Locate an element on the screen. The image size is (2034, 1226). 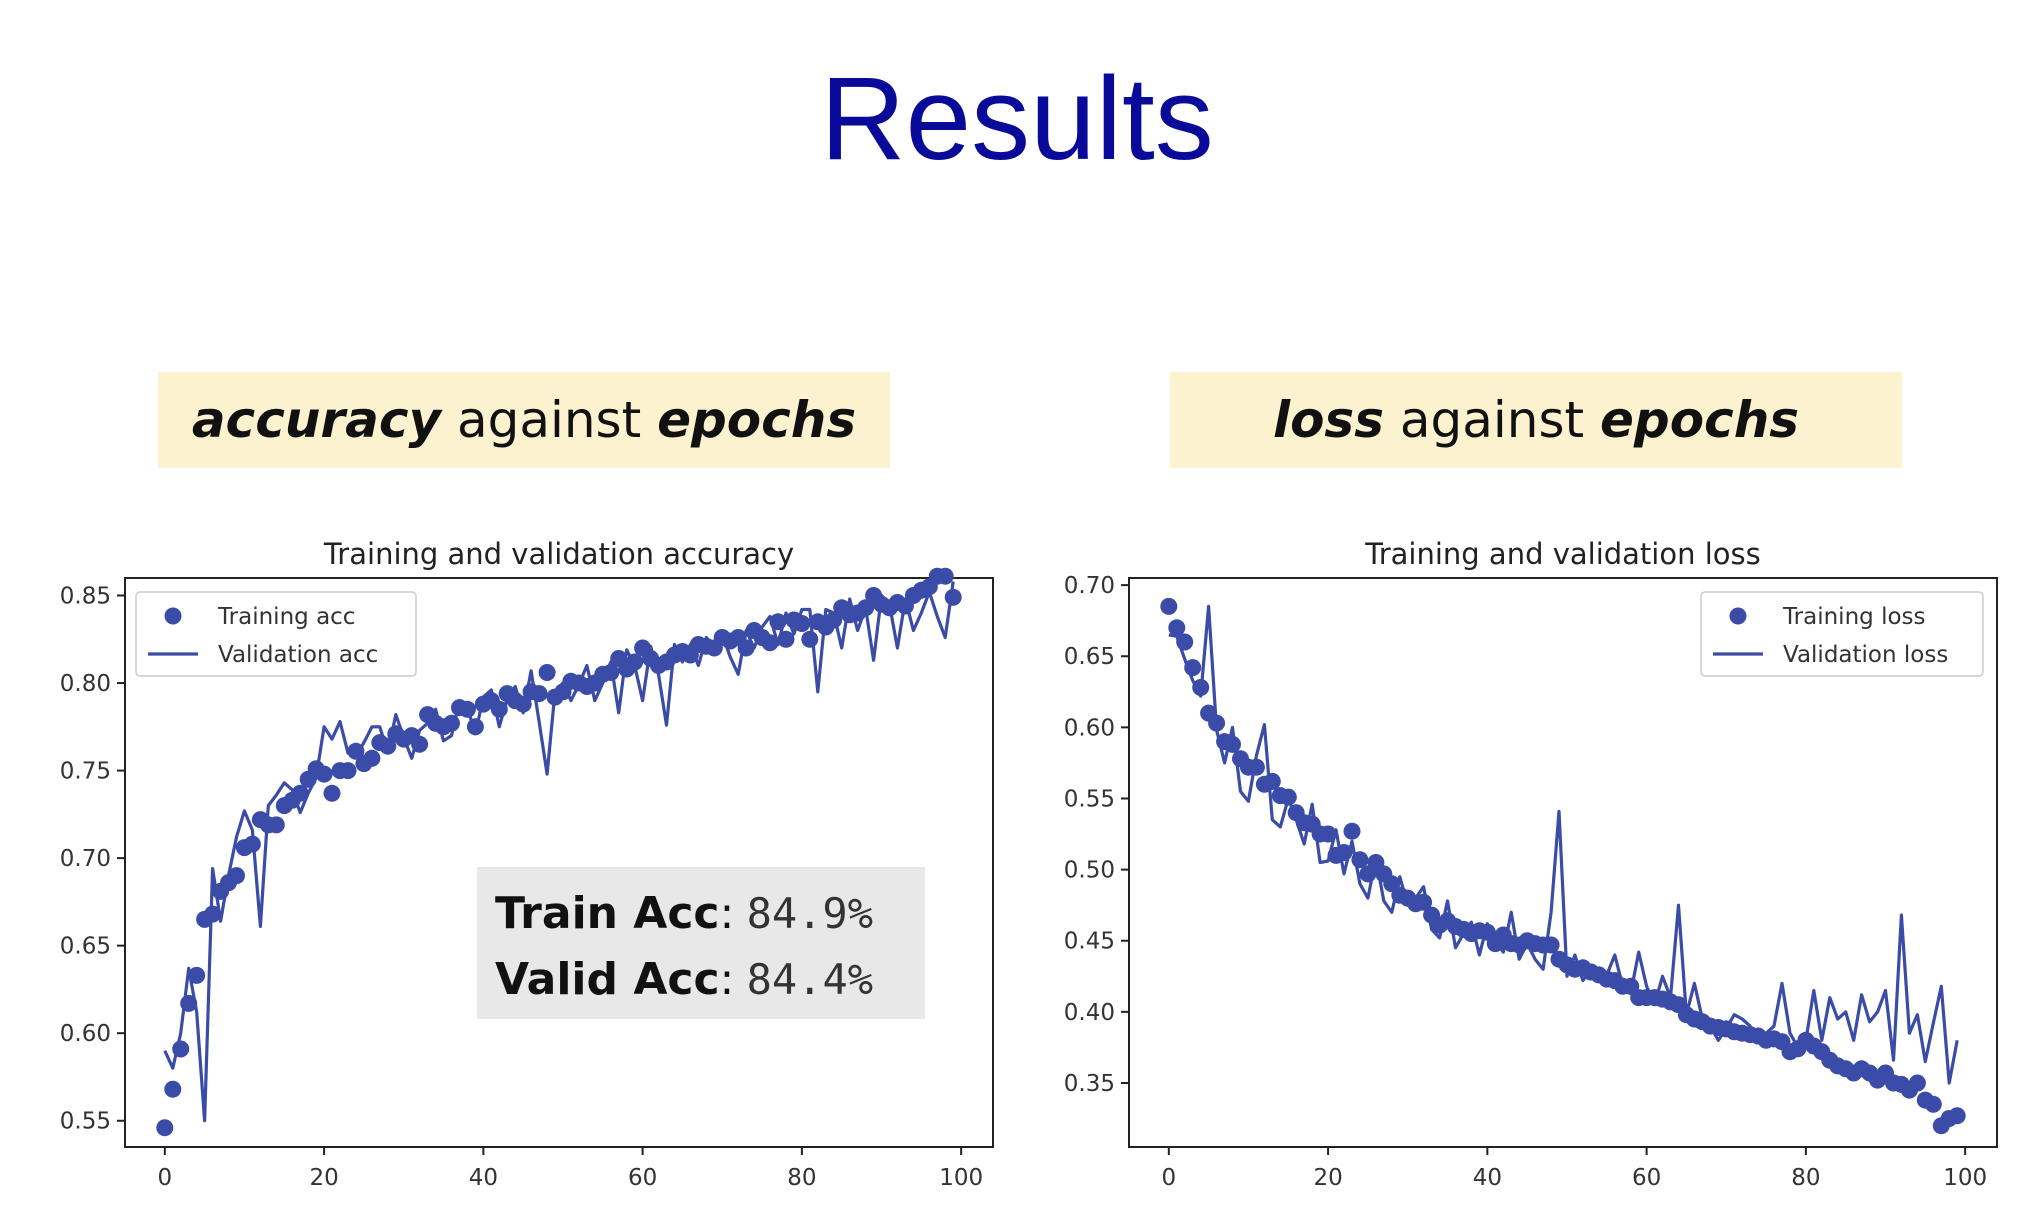
valid-acc-line: Valid Acc: 84.4% is located at coordinates (710, 980).